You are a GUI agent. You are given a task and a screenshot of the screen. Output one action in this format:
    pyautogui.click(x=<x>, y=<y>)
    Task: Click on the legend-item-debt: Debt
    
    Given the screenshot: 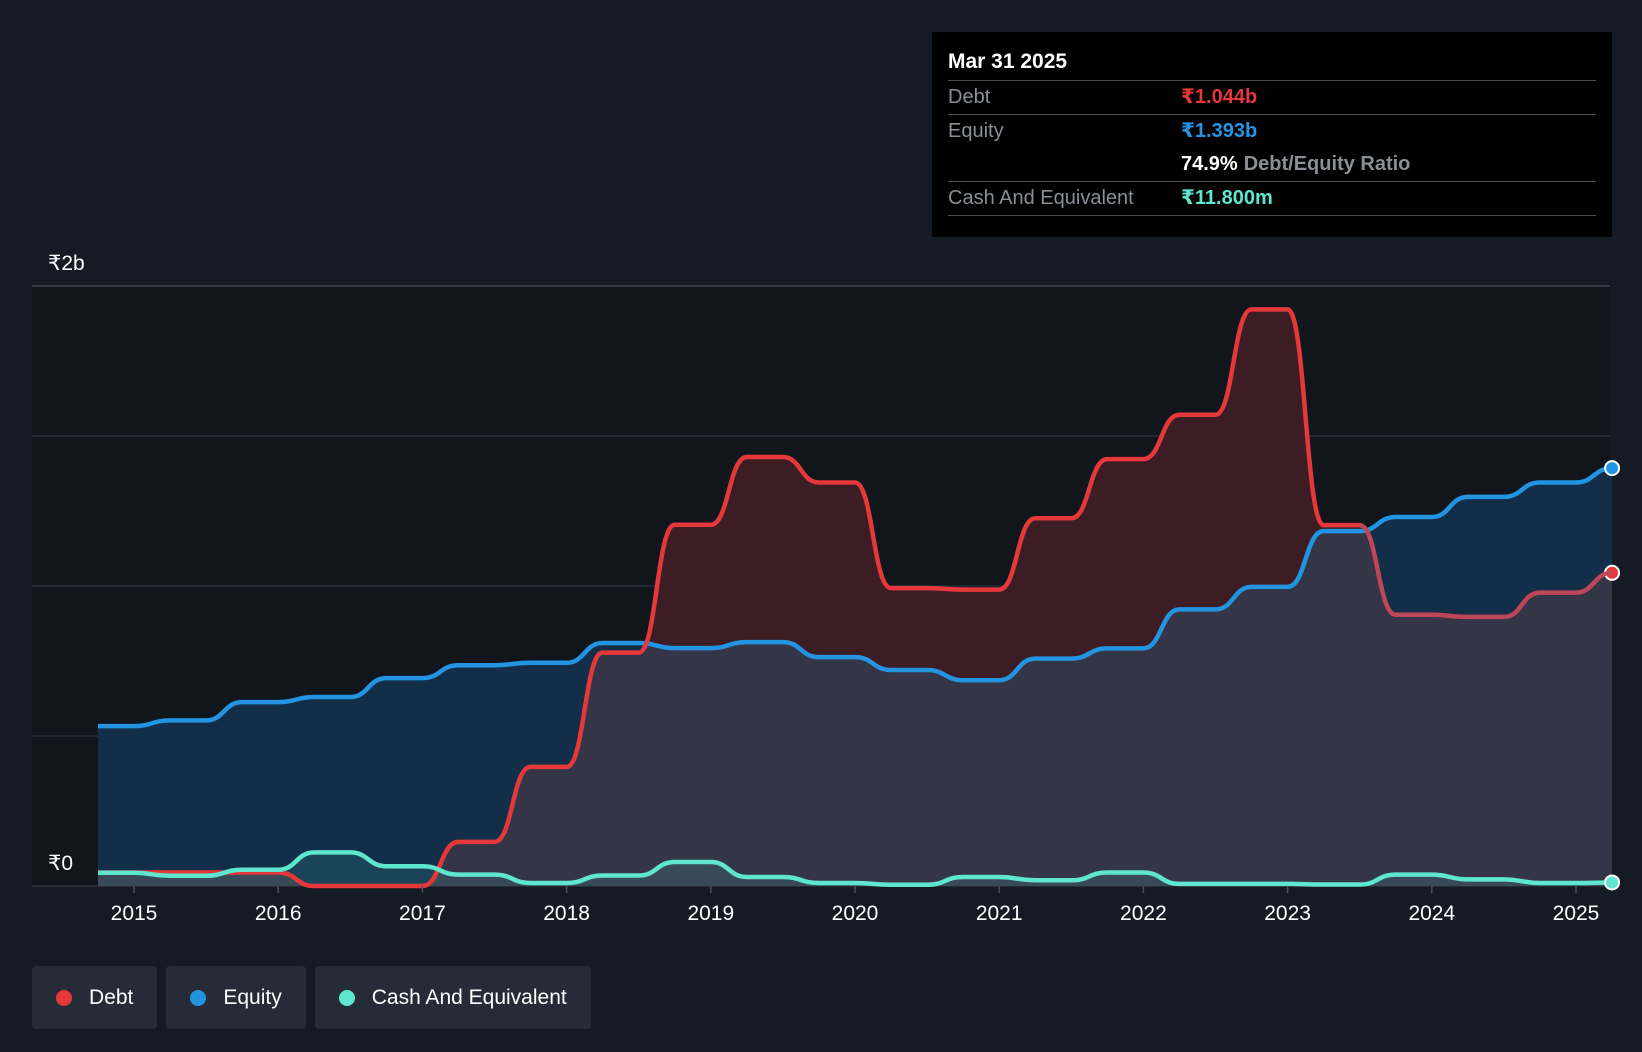 What is the action you would take?
    pyautogui.click(x=95, y=997)
    